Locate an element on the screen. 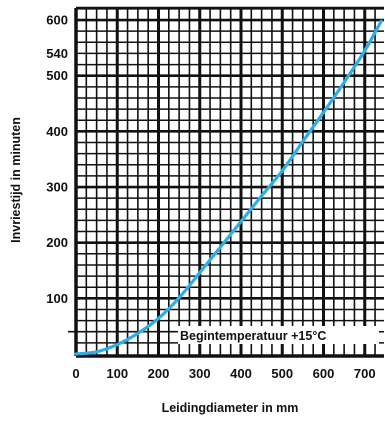 The image size is (385, 421). x-tick-label: 200 is located at coordinates (159, 373).